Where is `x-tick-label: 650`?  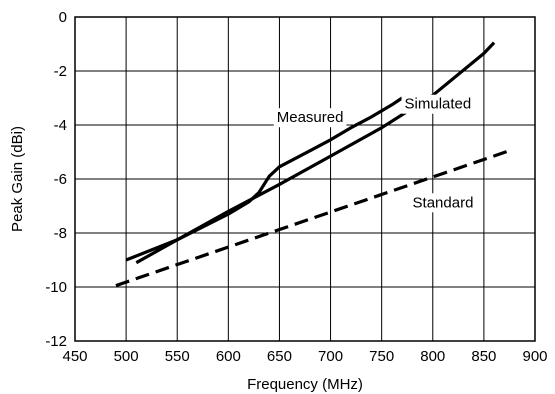
x-tick-label: 650 is located at coordinates (279, 356).